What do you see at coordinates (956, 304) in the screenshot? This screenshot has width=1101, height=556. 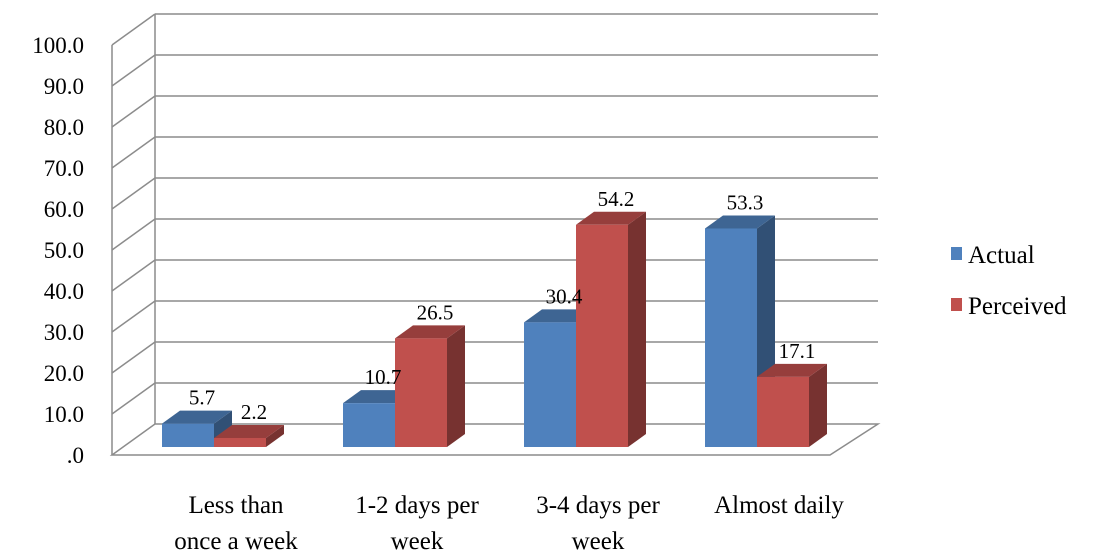 I see `legend-swatch-perceived` at bounding box center [956, 304].